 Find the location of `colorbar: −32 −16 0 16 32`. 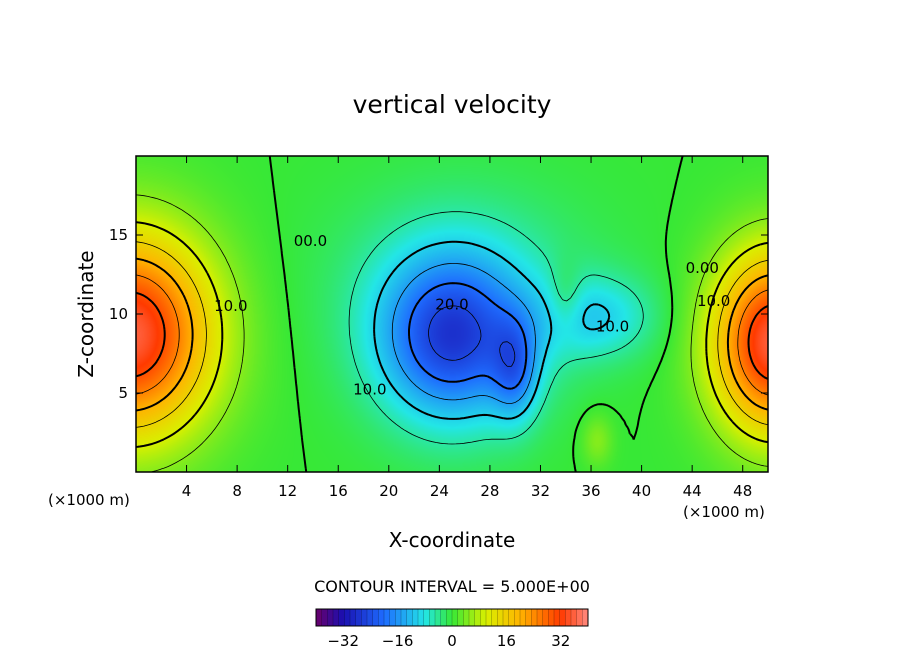

colorbar: −32 −16 0 16 32 is located at coordinates (452, 629).